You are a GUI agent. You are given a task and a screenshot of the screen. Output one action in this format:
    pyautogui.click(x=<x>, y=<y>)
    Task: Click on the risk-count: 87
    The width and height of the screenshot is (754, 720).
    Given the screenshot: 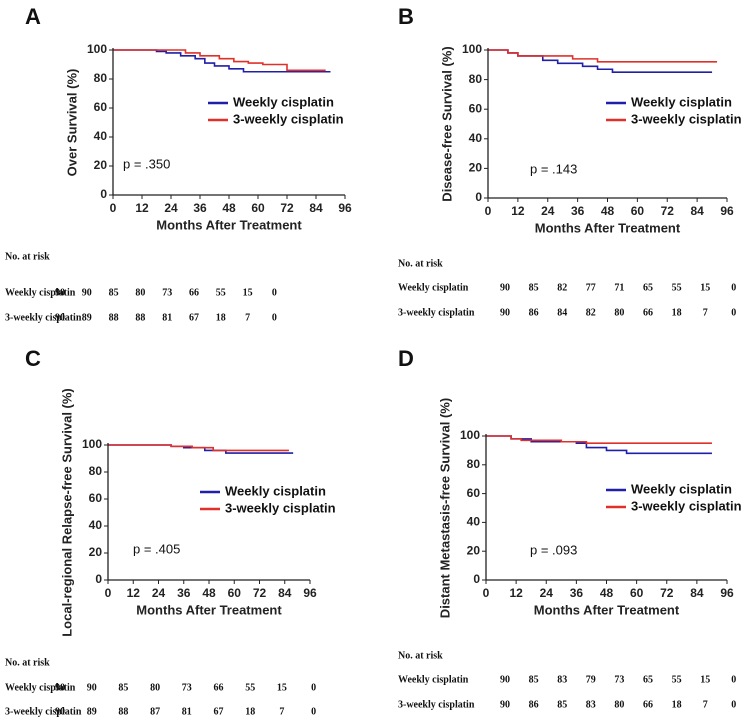 What is the action you would take?
    pyautogui.click(x=155, y=711)
    